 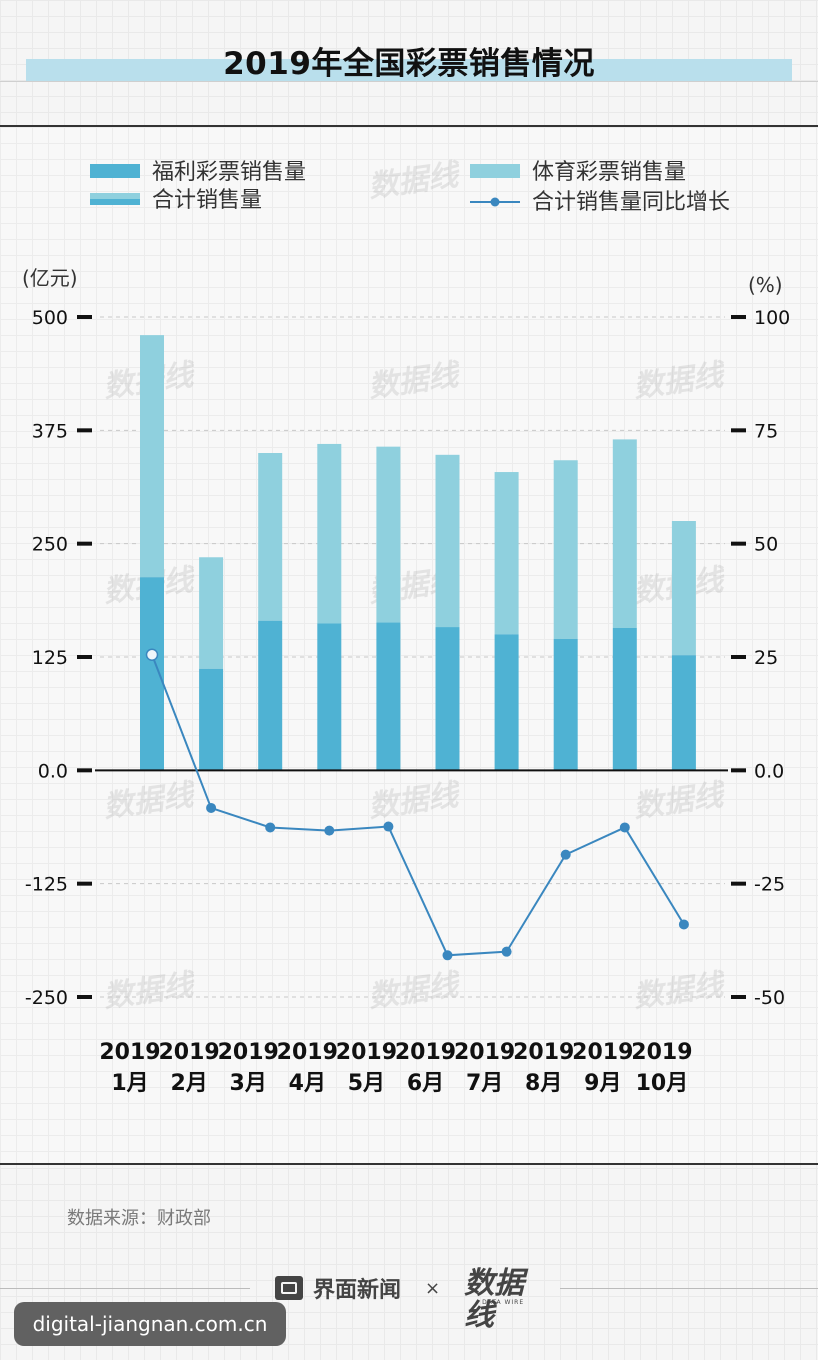 I want to click on left-axis-tick-label: 500, so click(x=50, y=318).